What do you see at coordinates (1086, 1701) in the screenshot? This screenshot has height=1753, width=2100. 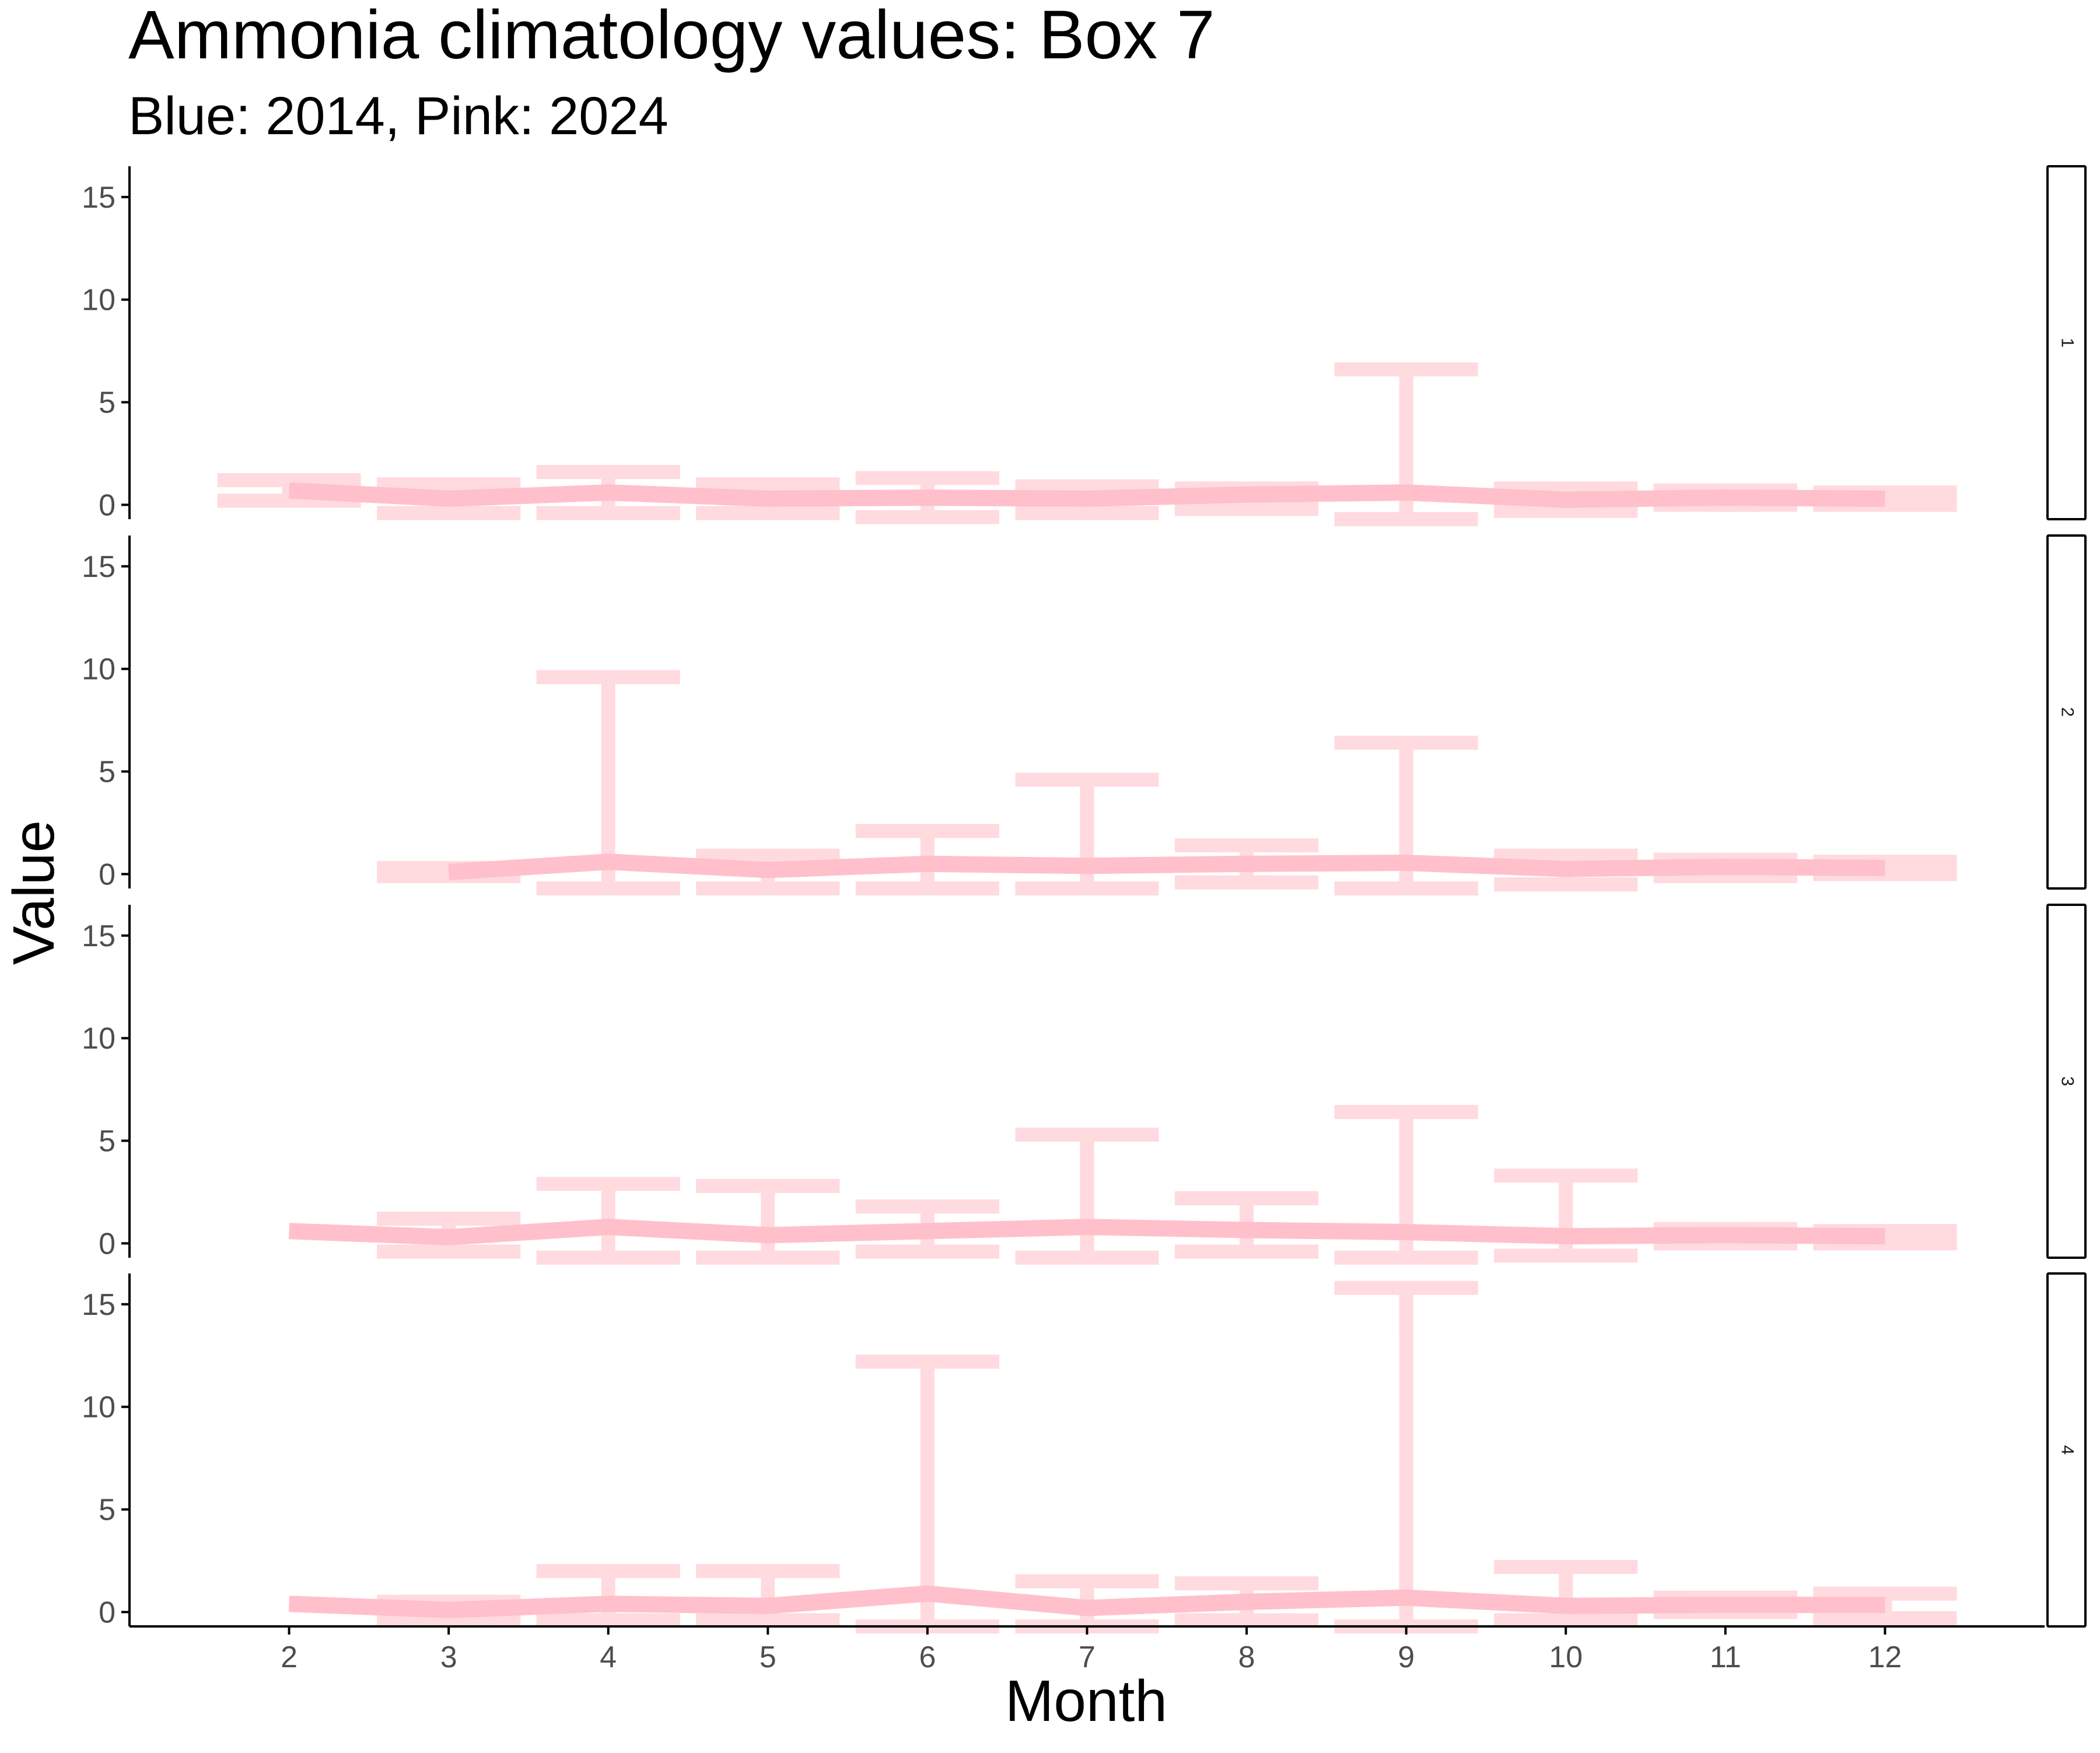 I see `x-axis-label: Month` at bounding box center [1086, 1701].